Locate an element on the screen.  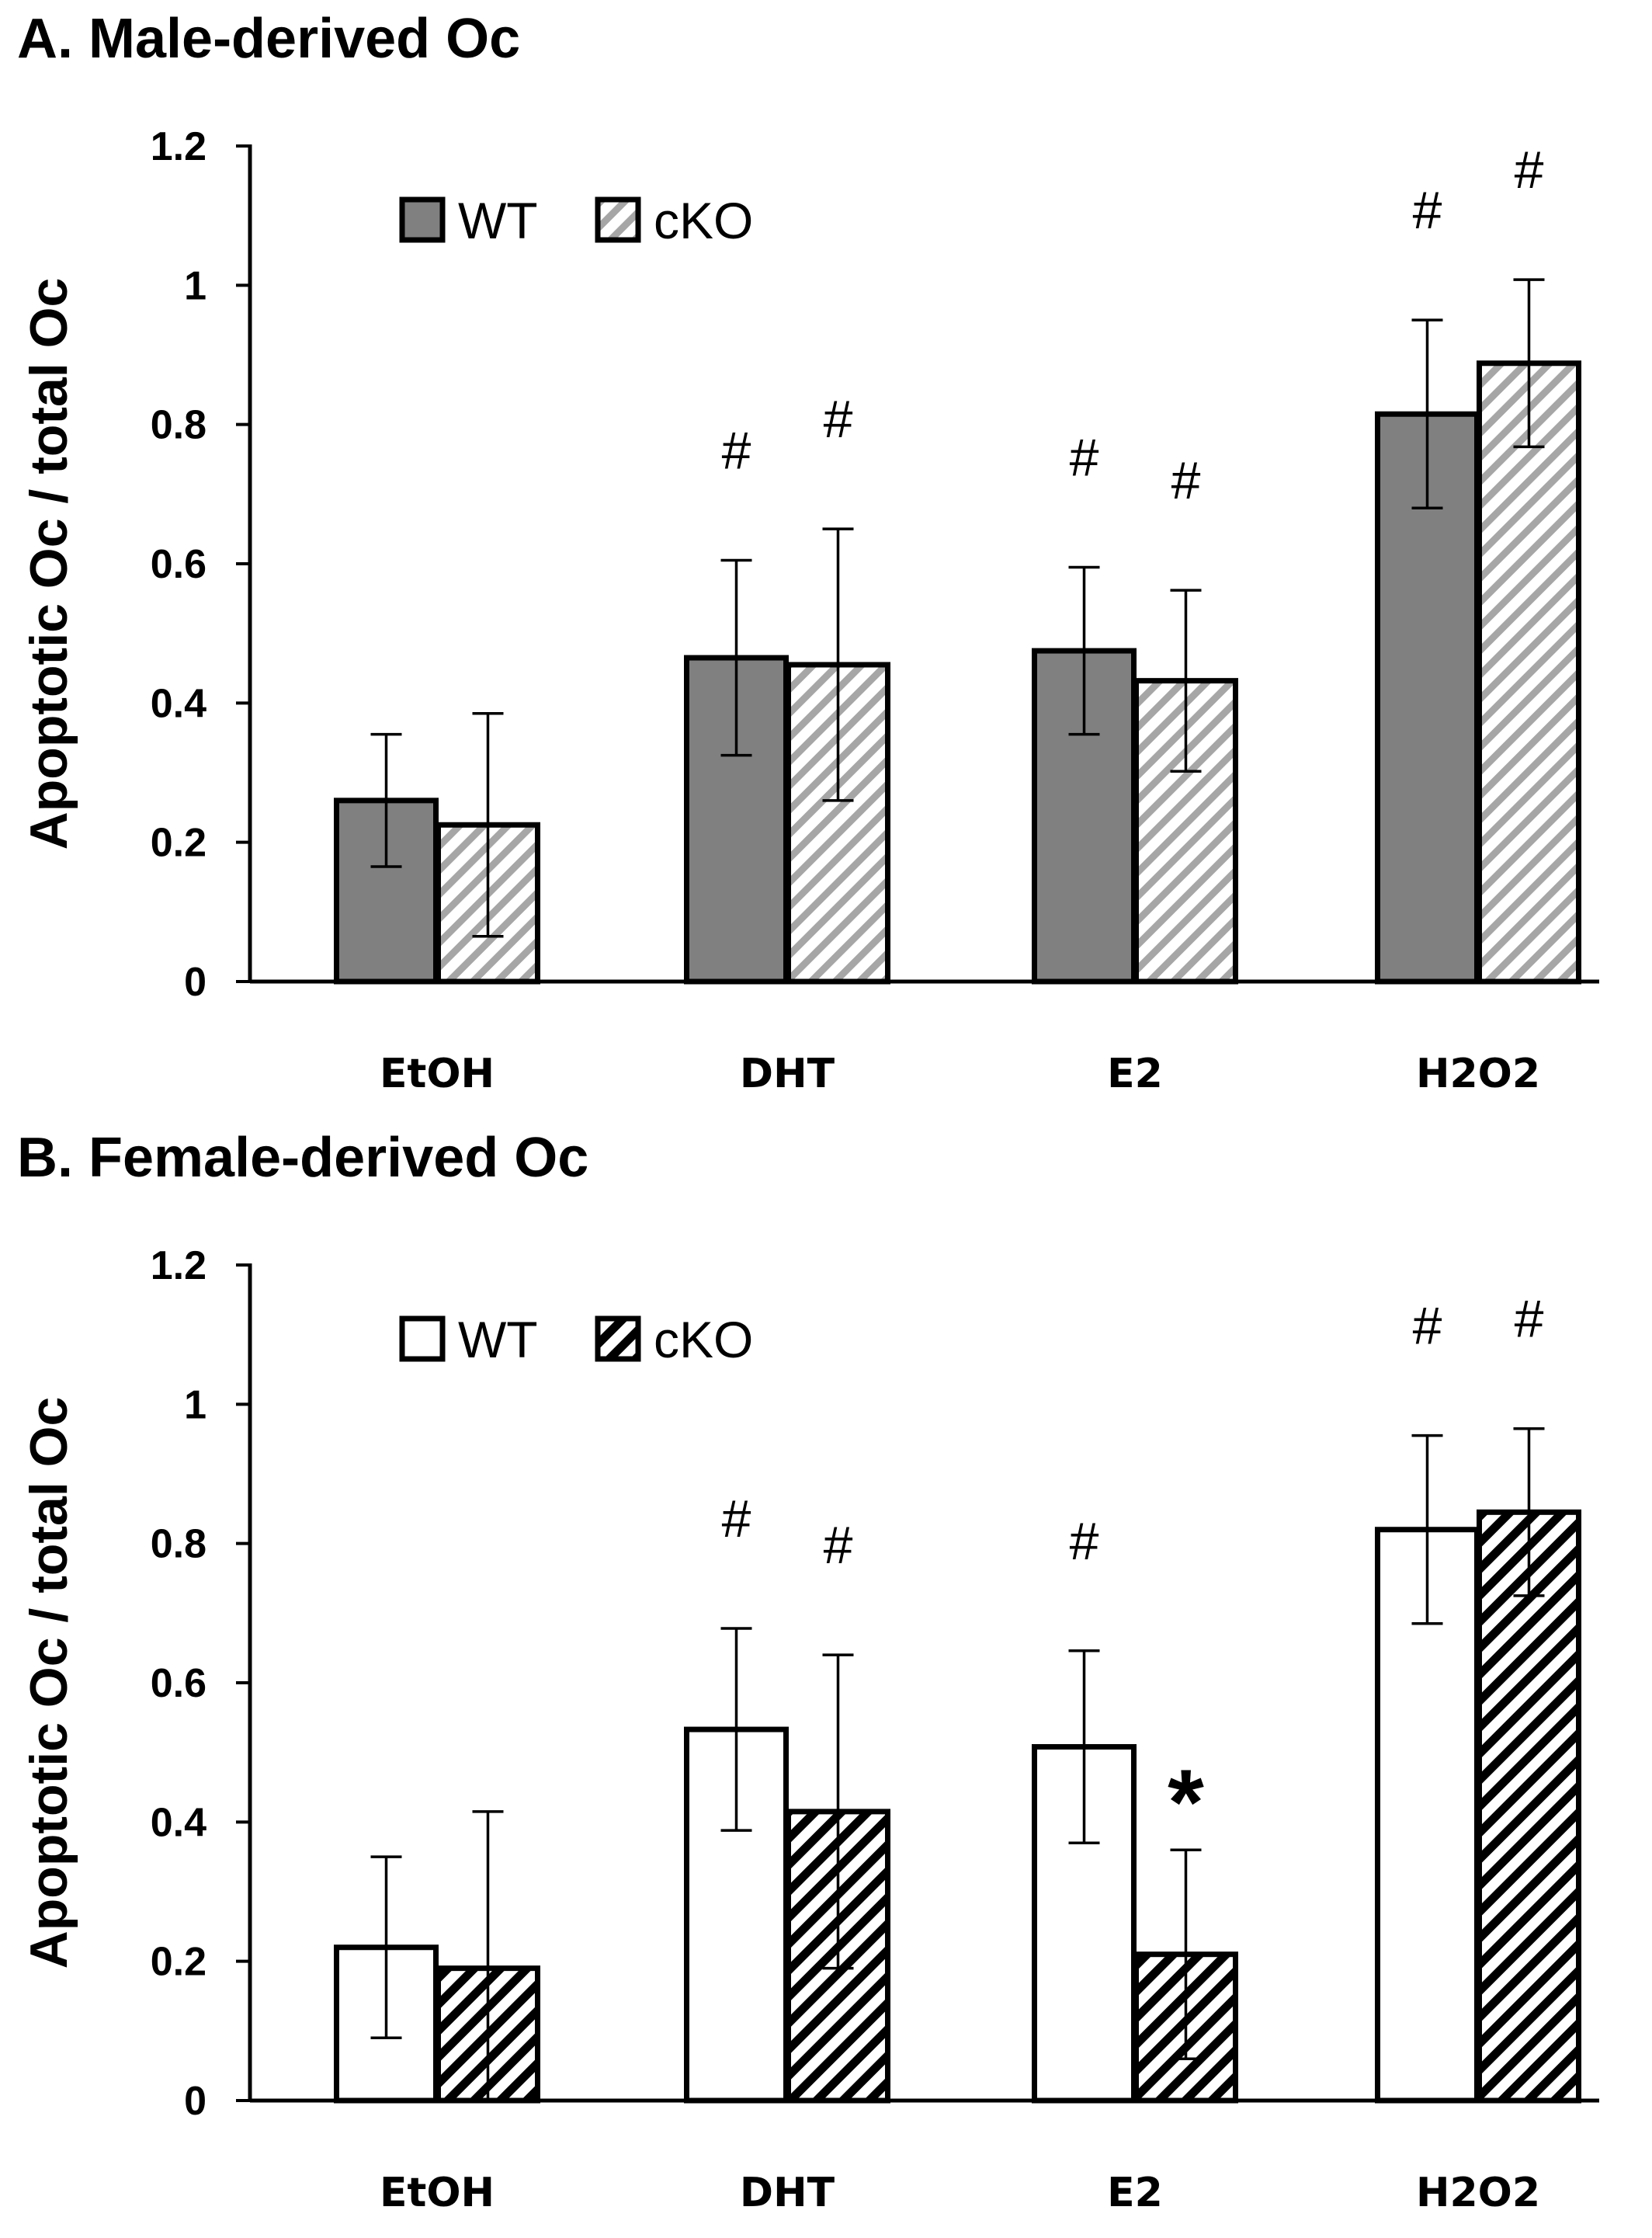
panel-a-title: A. Male-derived Oc is located at coordinates (269, 39).